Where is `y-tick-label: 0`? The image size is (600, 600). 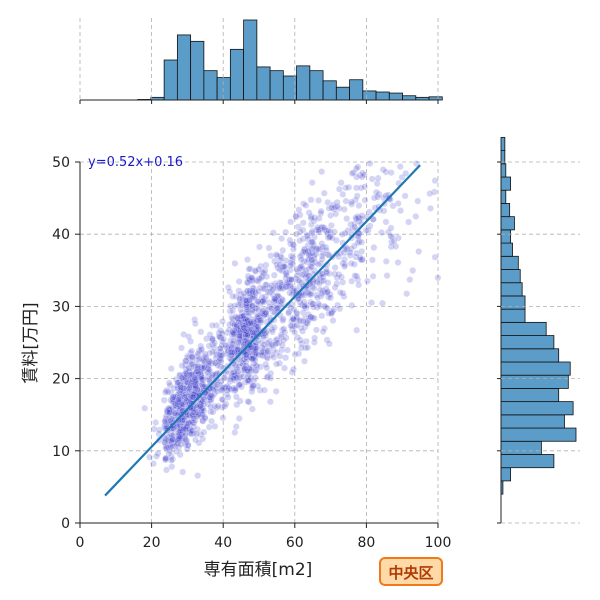 y-tick-label: 0 is located at coordinates (65, 524).